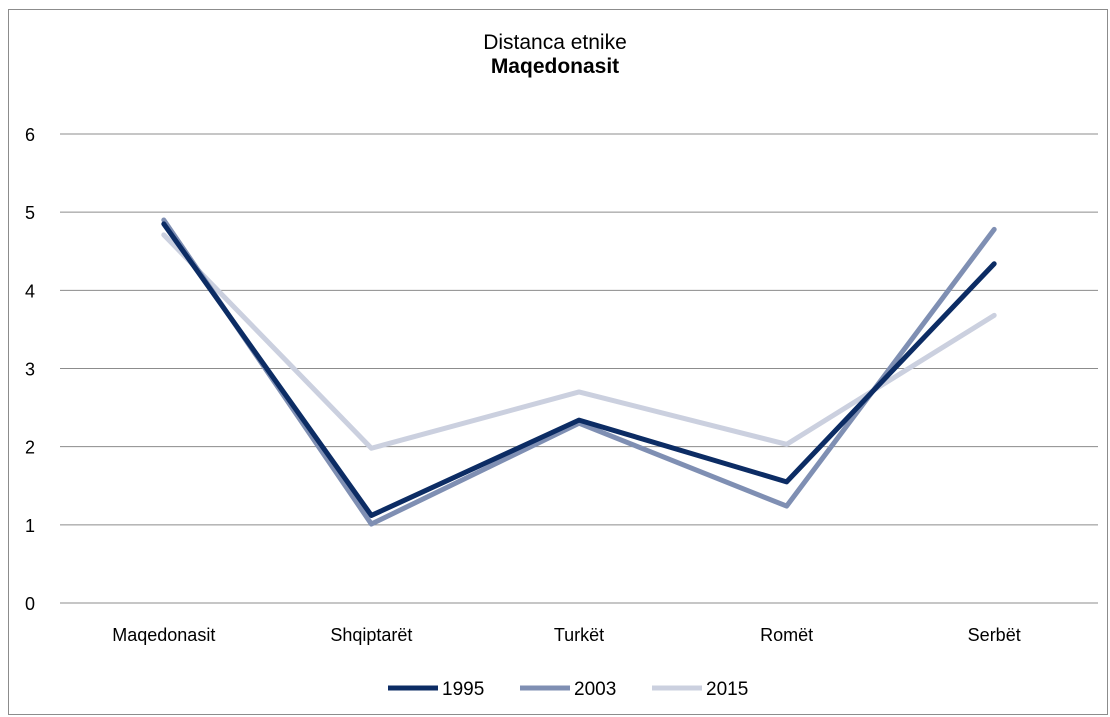 Image resolution: width=1110 pixels, height=717 pixels. Describe the element at coordinates (463, 689) in the screenshot. I see `legend-label: 1995` at that location.